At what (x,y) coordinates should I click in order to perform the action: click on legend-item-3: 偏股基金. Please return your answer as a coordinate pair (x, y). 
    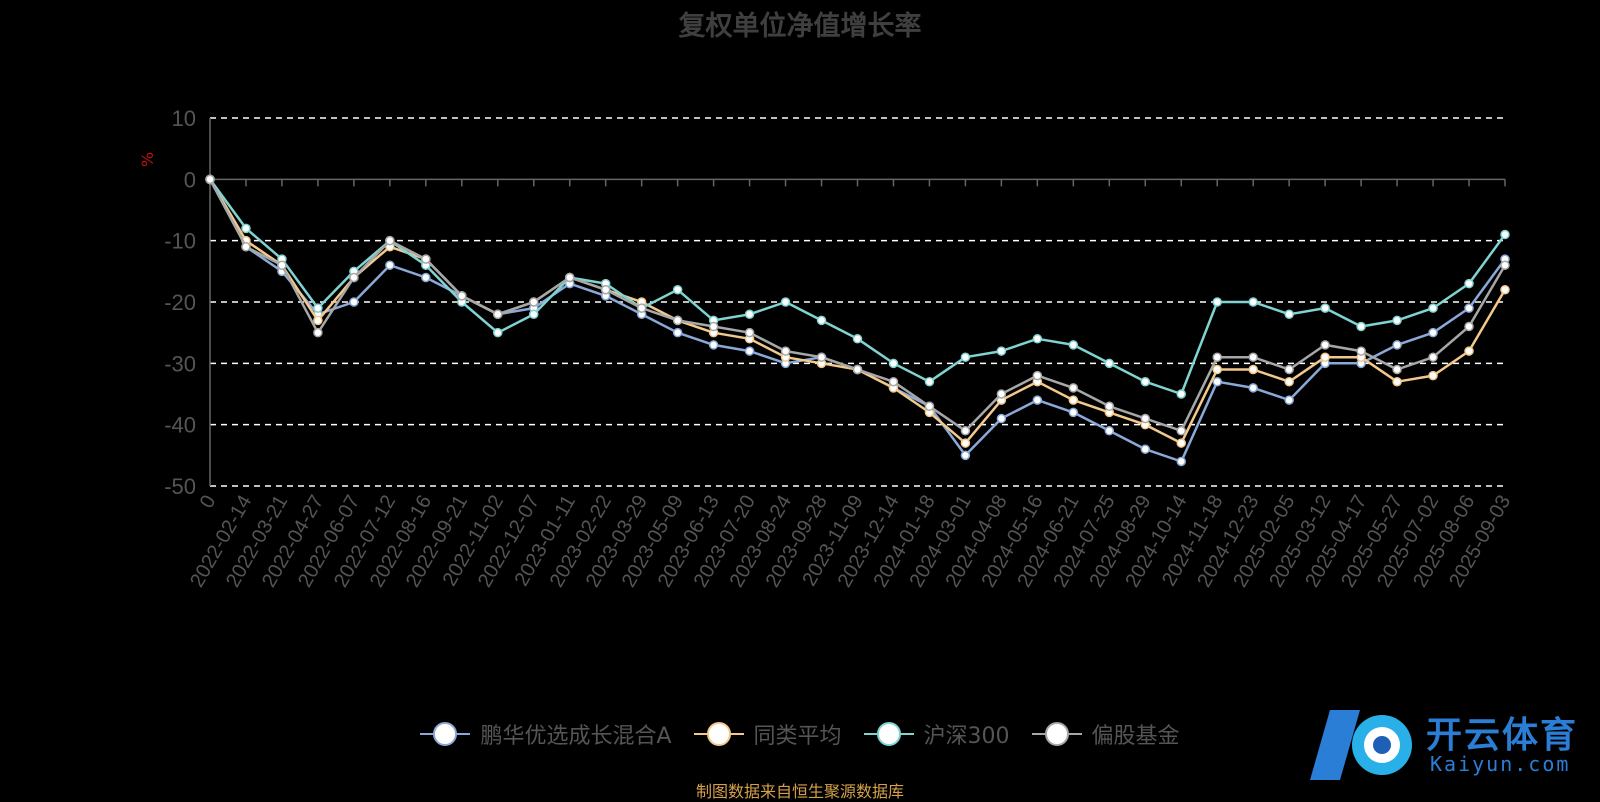
    Looking at the image, I should click on (1105, 734).